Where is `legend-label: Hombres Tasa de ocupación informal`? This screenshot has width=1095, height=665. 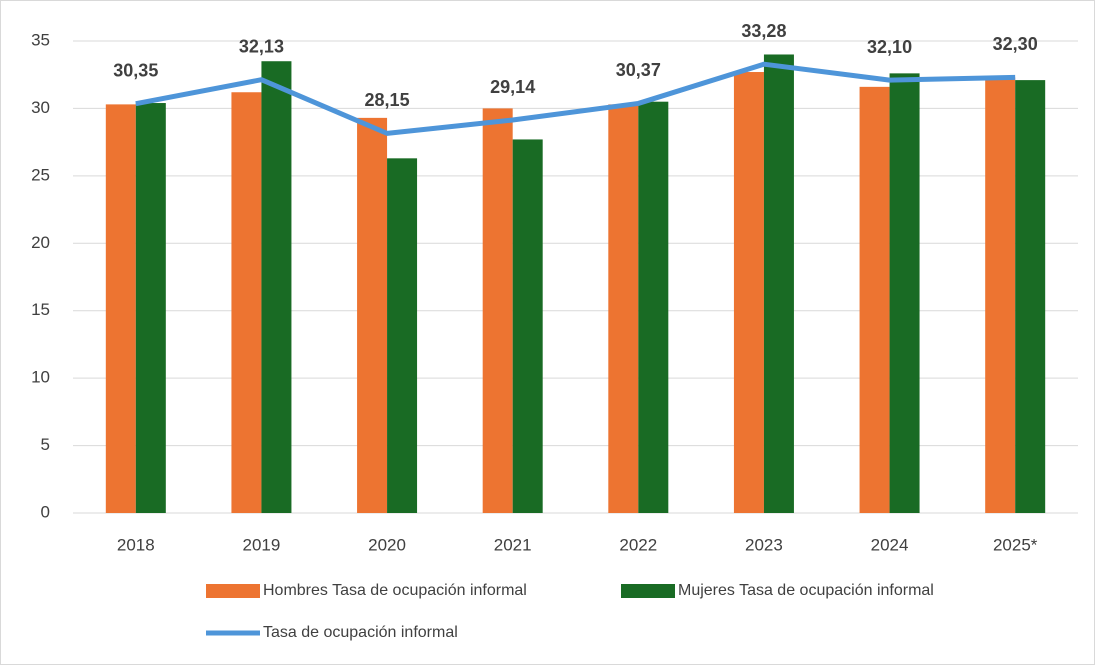 legend-label: Hombres Tasa de ocupación informal is located at coordinates (395, 590).